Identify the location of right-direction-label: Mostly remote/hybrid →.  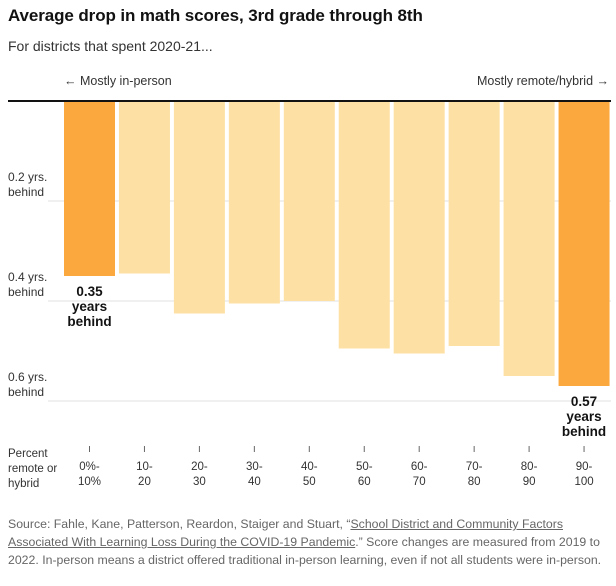
(543, 81).